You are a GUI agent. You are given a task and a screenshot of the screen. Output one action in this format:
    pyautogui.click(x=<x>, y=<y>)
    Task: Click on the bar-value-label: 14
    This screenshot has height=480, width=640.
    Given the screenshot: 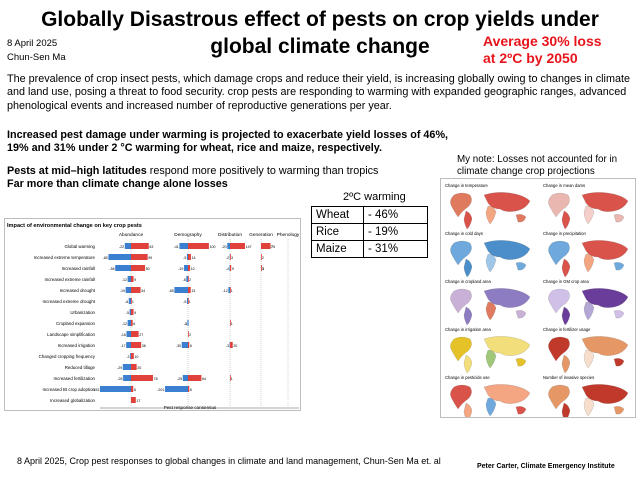 What is the action you would take?
    pyautogui.click(x=194, y=258)
    